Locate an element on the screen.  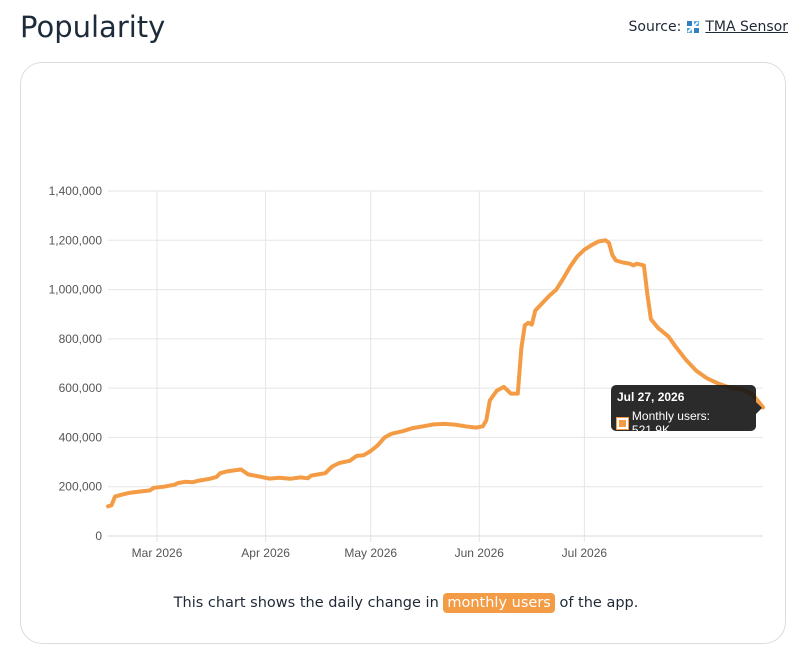
tooltip-value: Monthly users: 521.9K is located at coordinates (670, 423).